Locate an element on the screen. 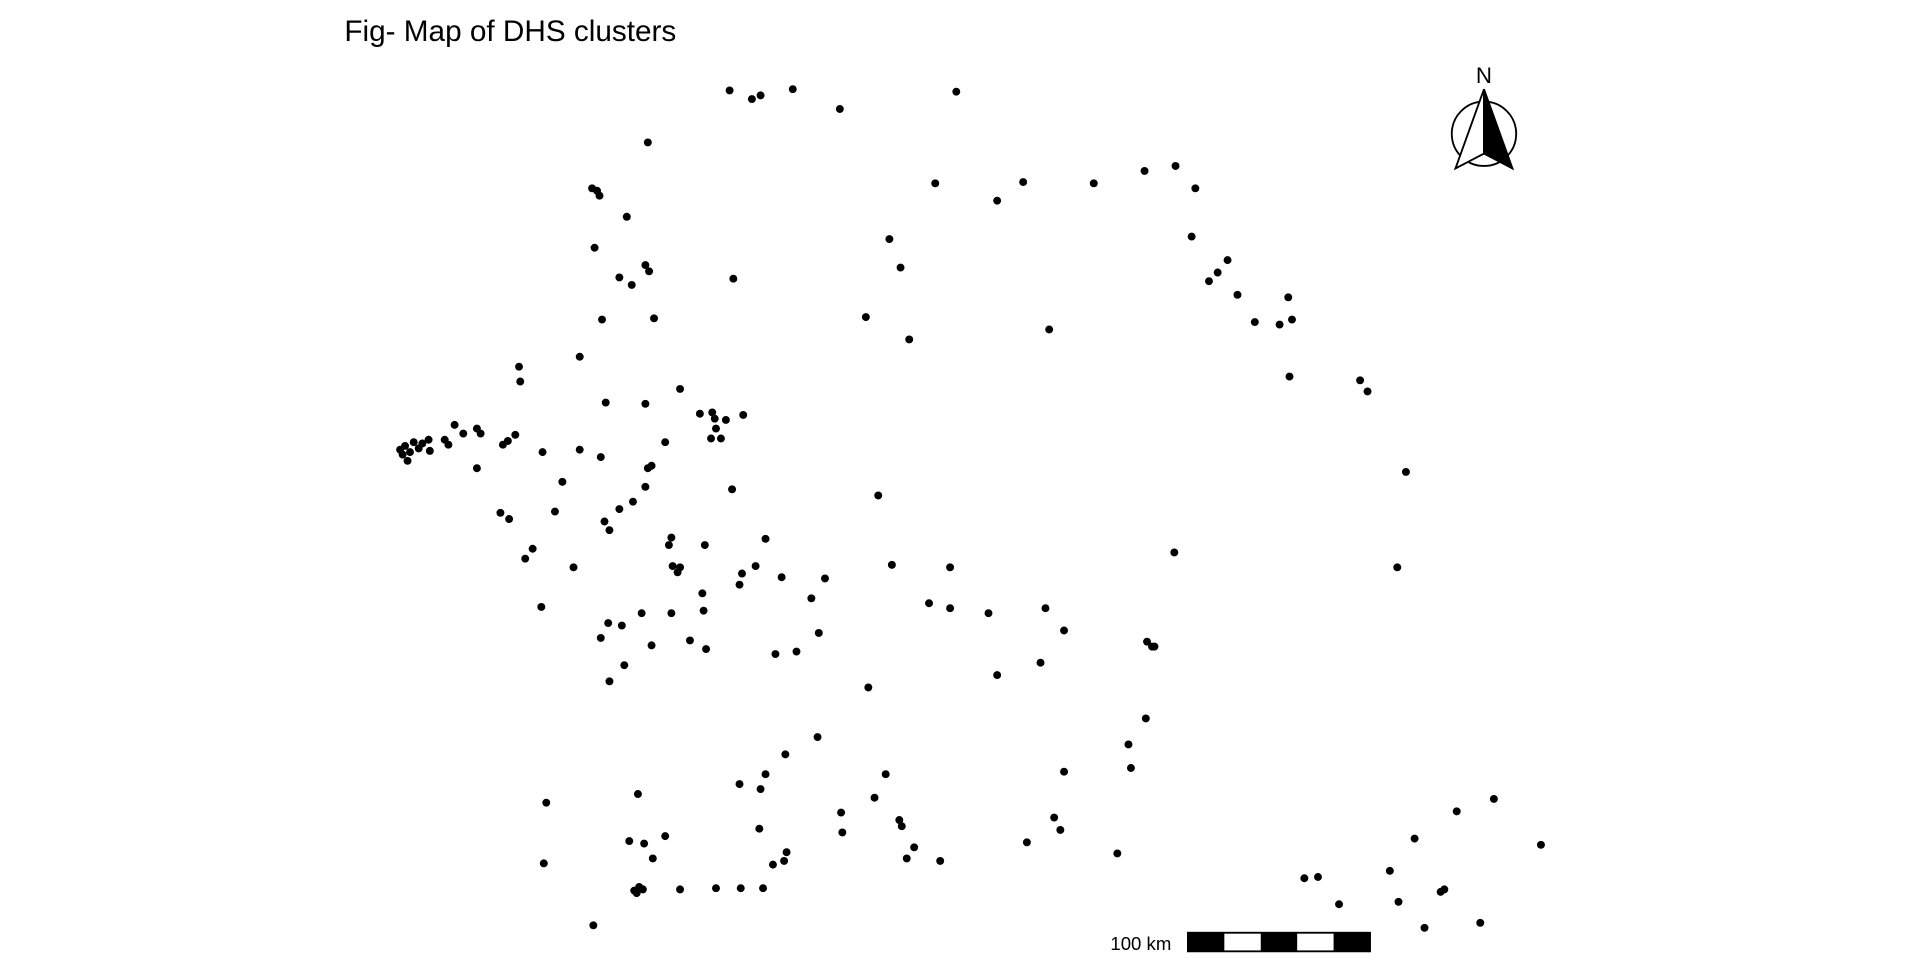 The width and height of the screenshot is (1920, 960). arrow-left is located at coordinates (1469, 129).